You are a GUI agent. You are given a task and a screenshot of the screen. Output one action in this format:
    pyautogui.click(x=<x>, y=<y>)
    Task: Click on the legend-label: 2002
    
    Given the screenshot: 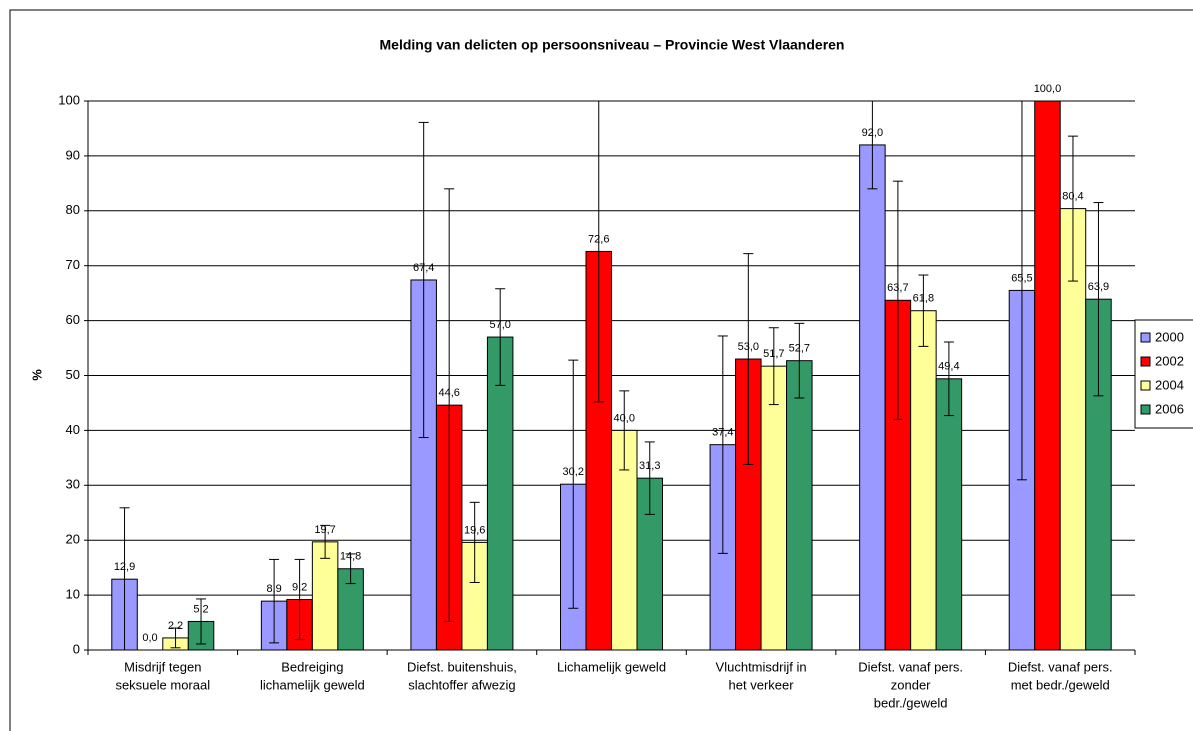 What is the action you would take?
    pyautogui.click(x=1169, y=360)
    